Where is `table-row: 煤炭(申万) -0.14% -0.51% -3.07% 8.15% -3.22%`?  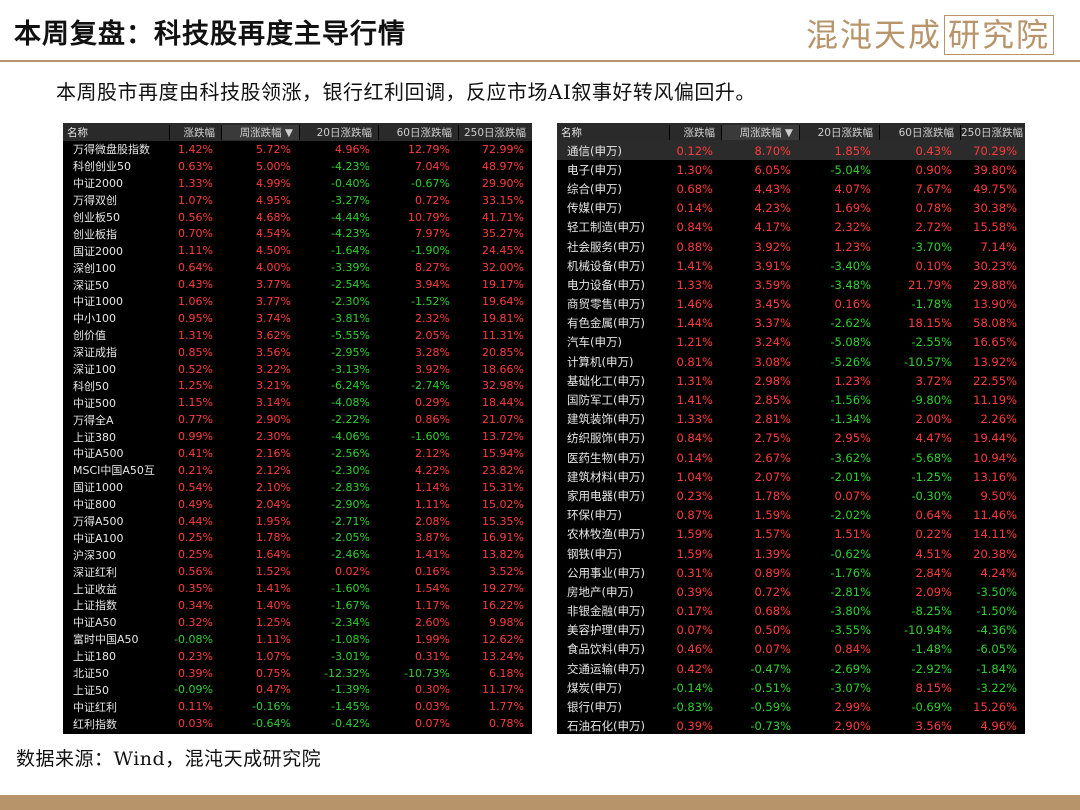 table-row: 煤炭(申万) -0.14% -0.51% -3.07% 8.15% -3.22% is located at coordinates (791, 687).